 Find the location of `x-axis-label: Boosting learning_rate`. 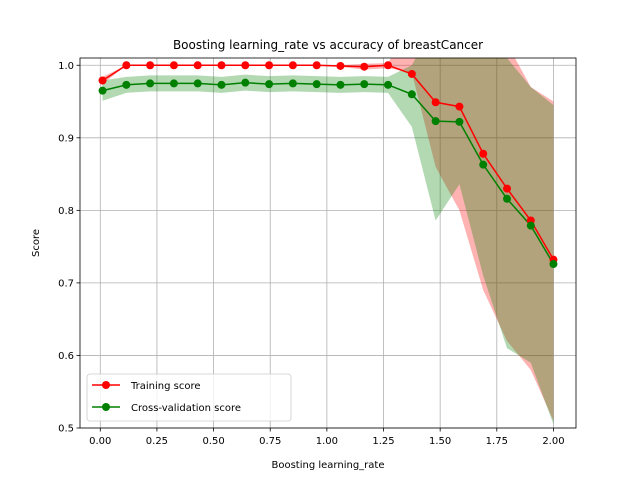

x-axis-label: Boosting learning_rate is located at coordinates (328, 465).